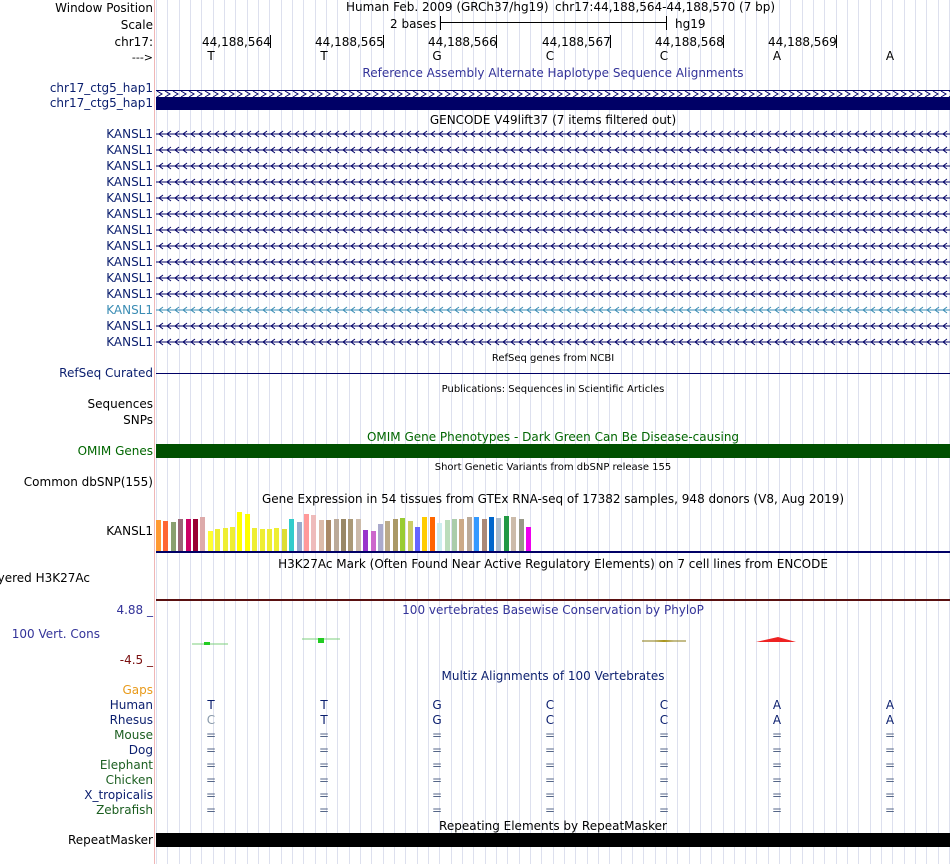  Describe the element at coordinates (101, 88) in the screenshot. I see `alt-hap-label-1: chr17_ctg5_hap1` at that location.